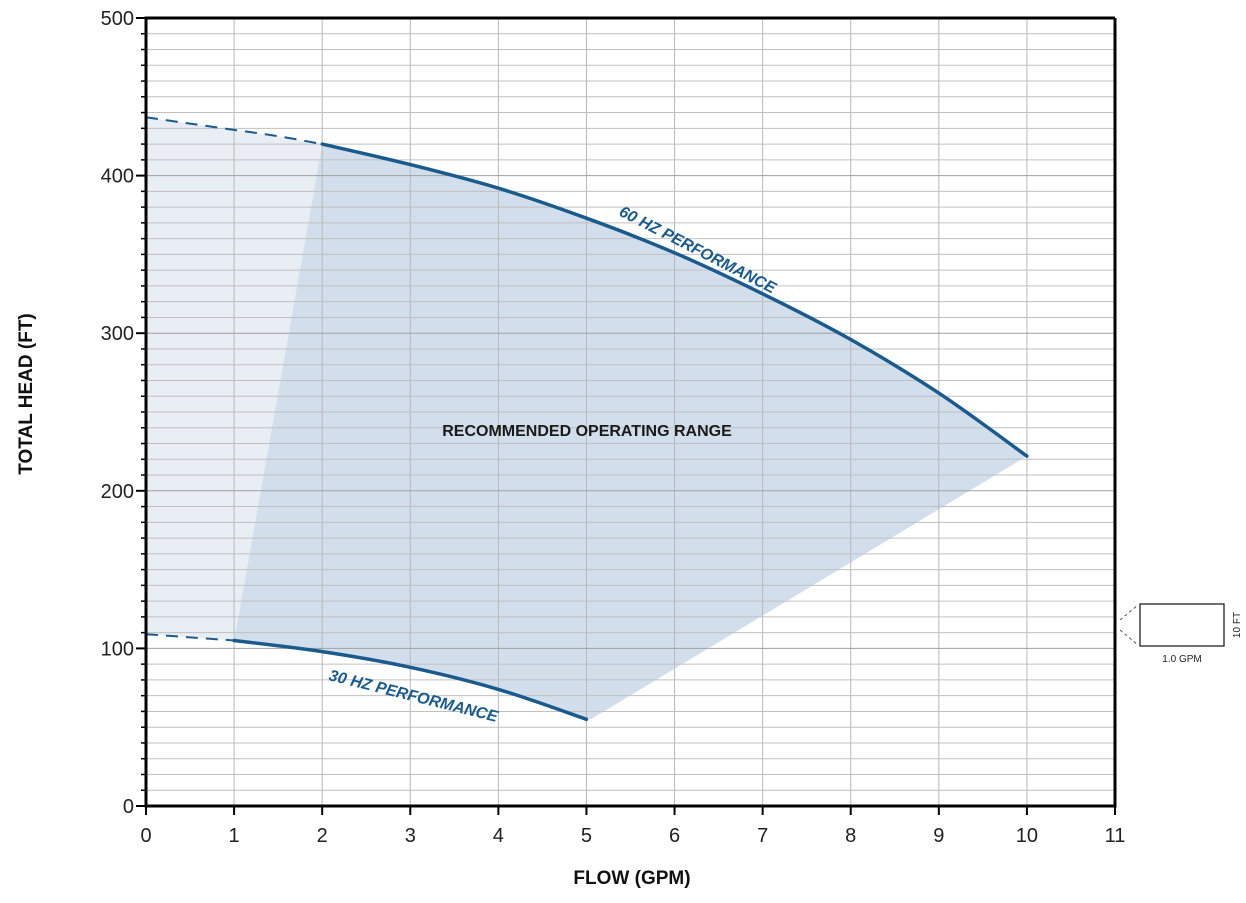 The width and height of the screenshot is (1246, 903). I want to click on y-tick-label: 400, so click(117, 177).